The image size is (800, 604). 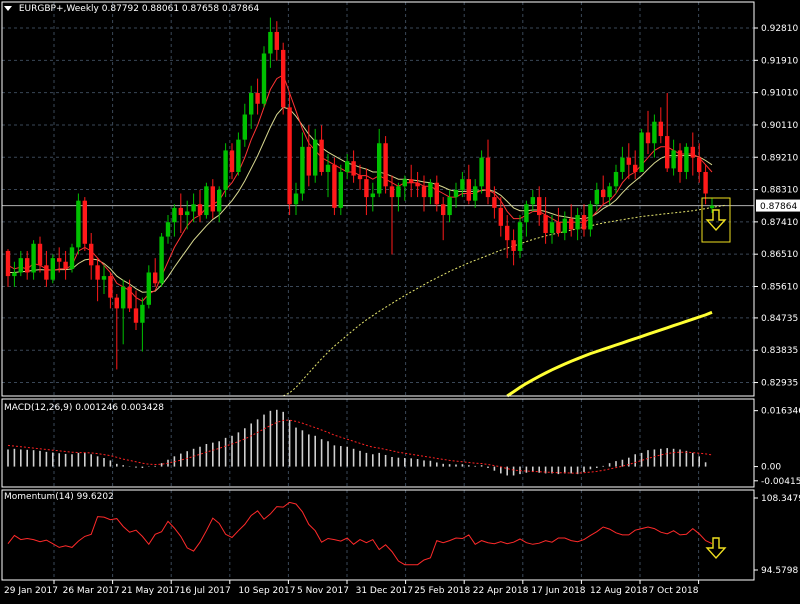 I want to click on macd-panel, so click(x=360, y=442).